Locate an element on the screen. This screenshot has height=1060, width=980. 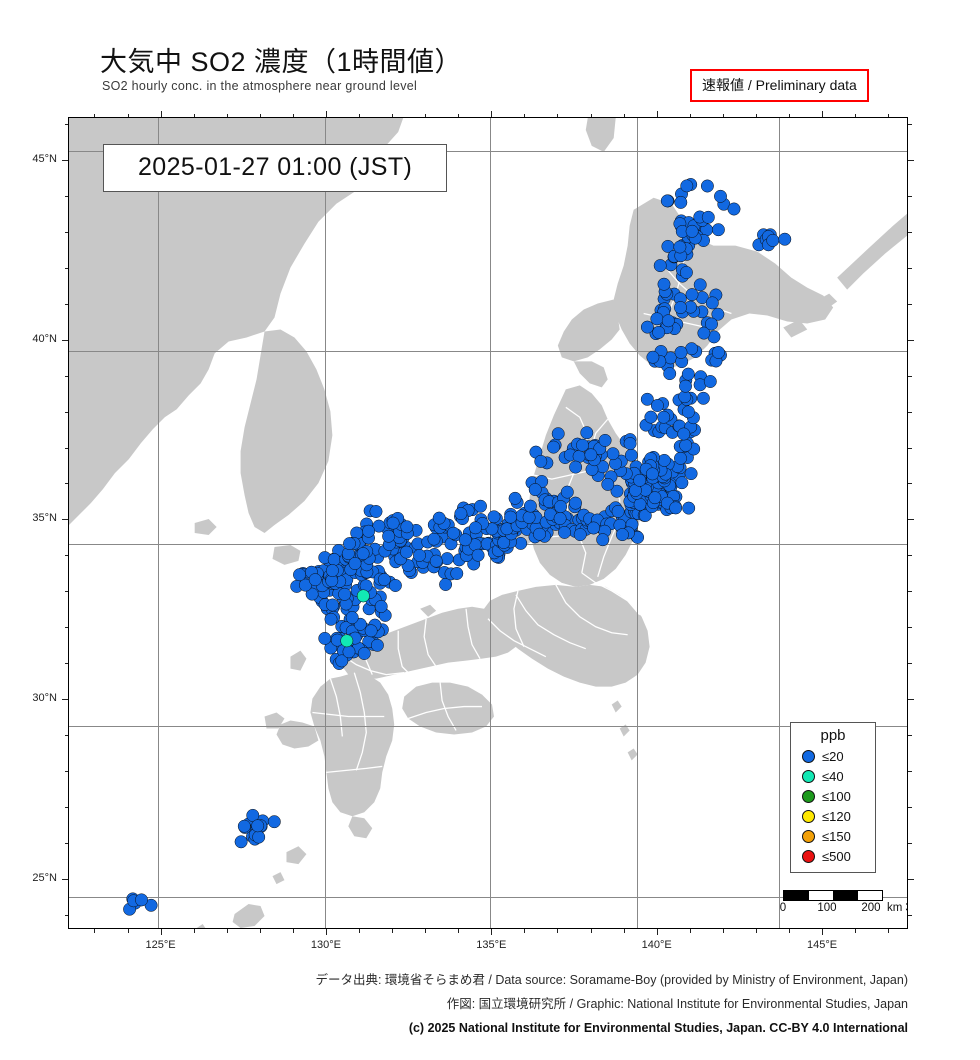
legend-item-40: ≤40 is located at coordinates (833, 776).